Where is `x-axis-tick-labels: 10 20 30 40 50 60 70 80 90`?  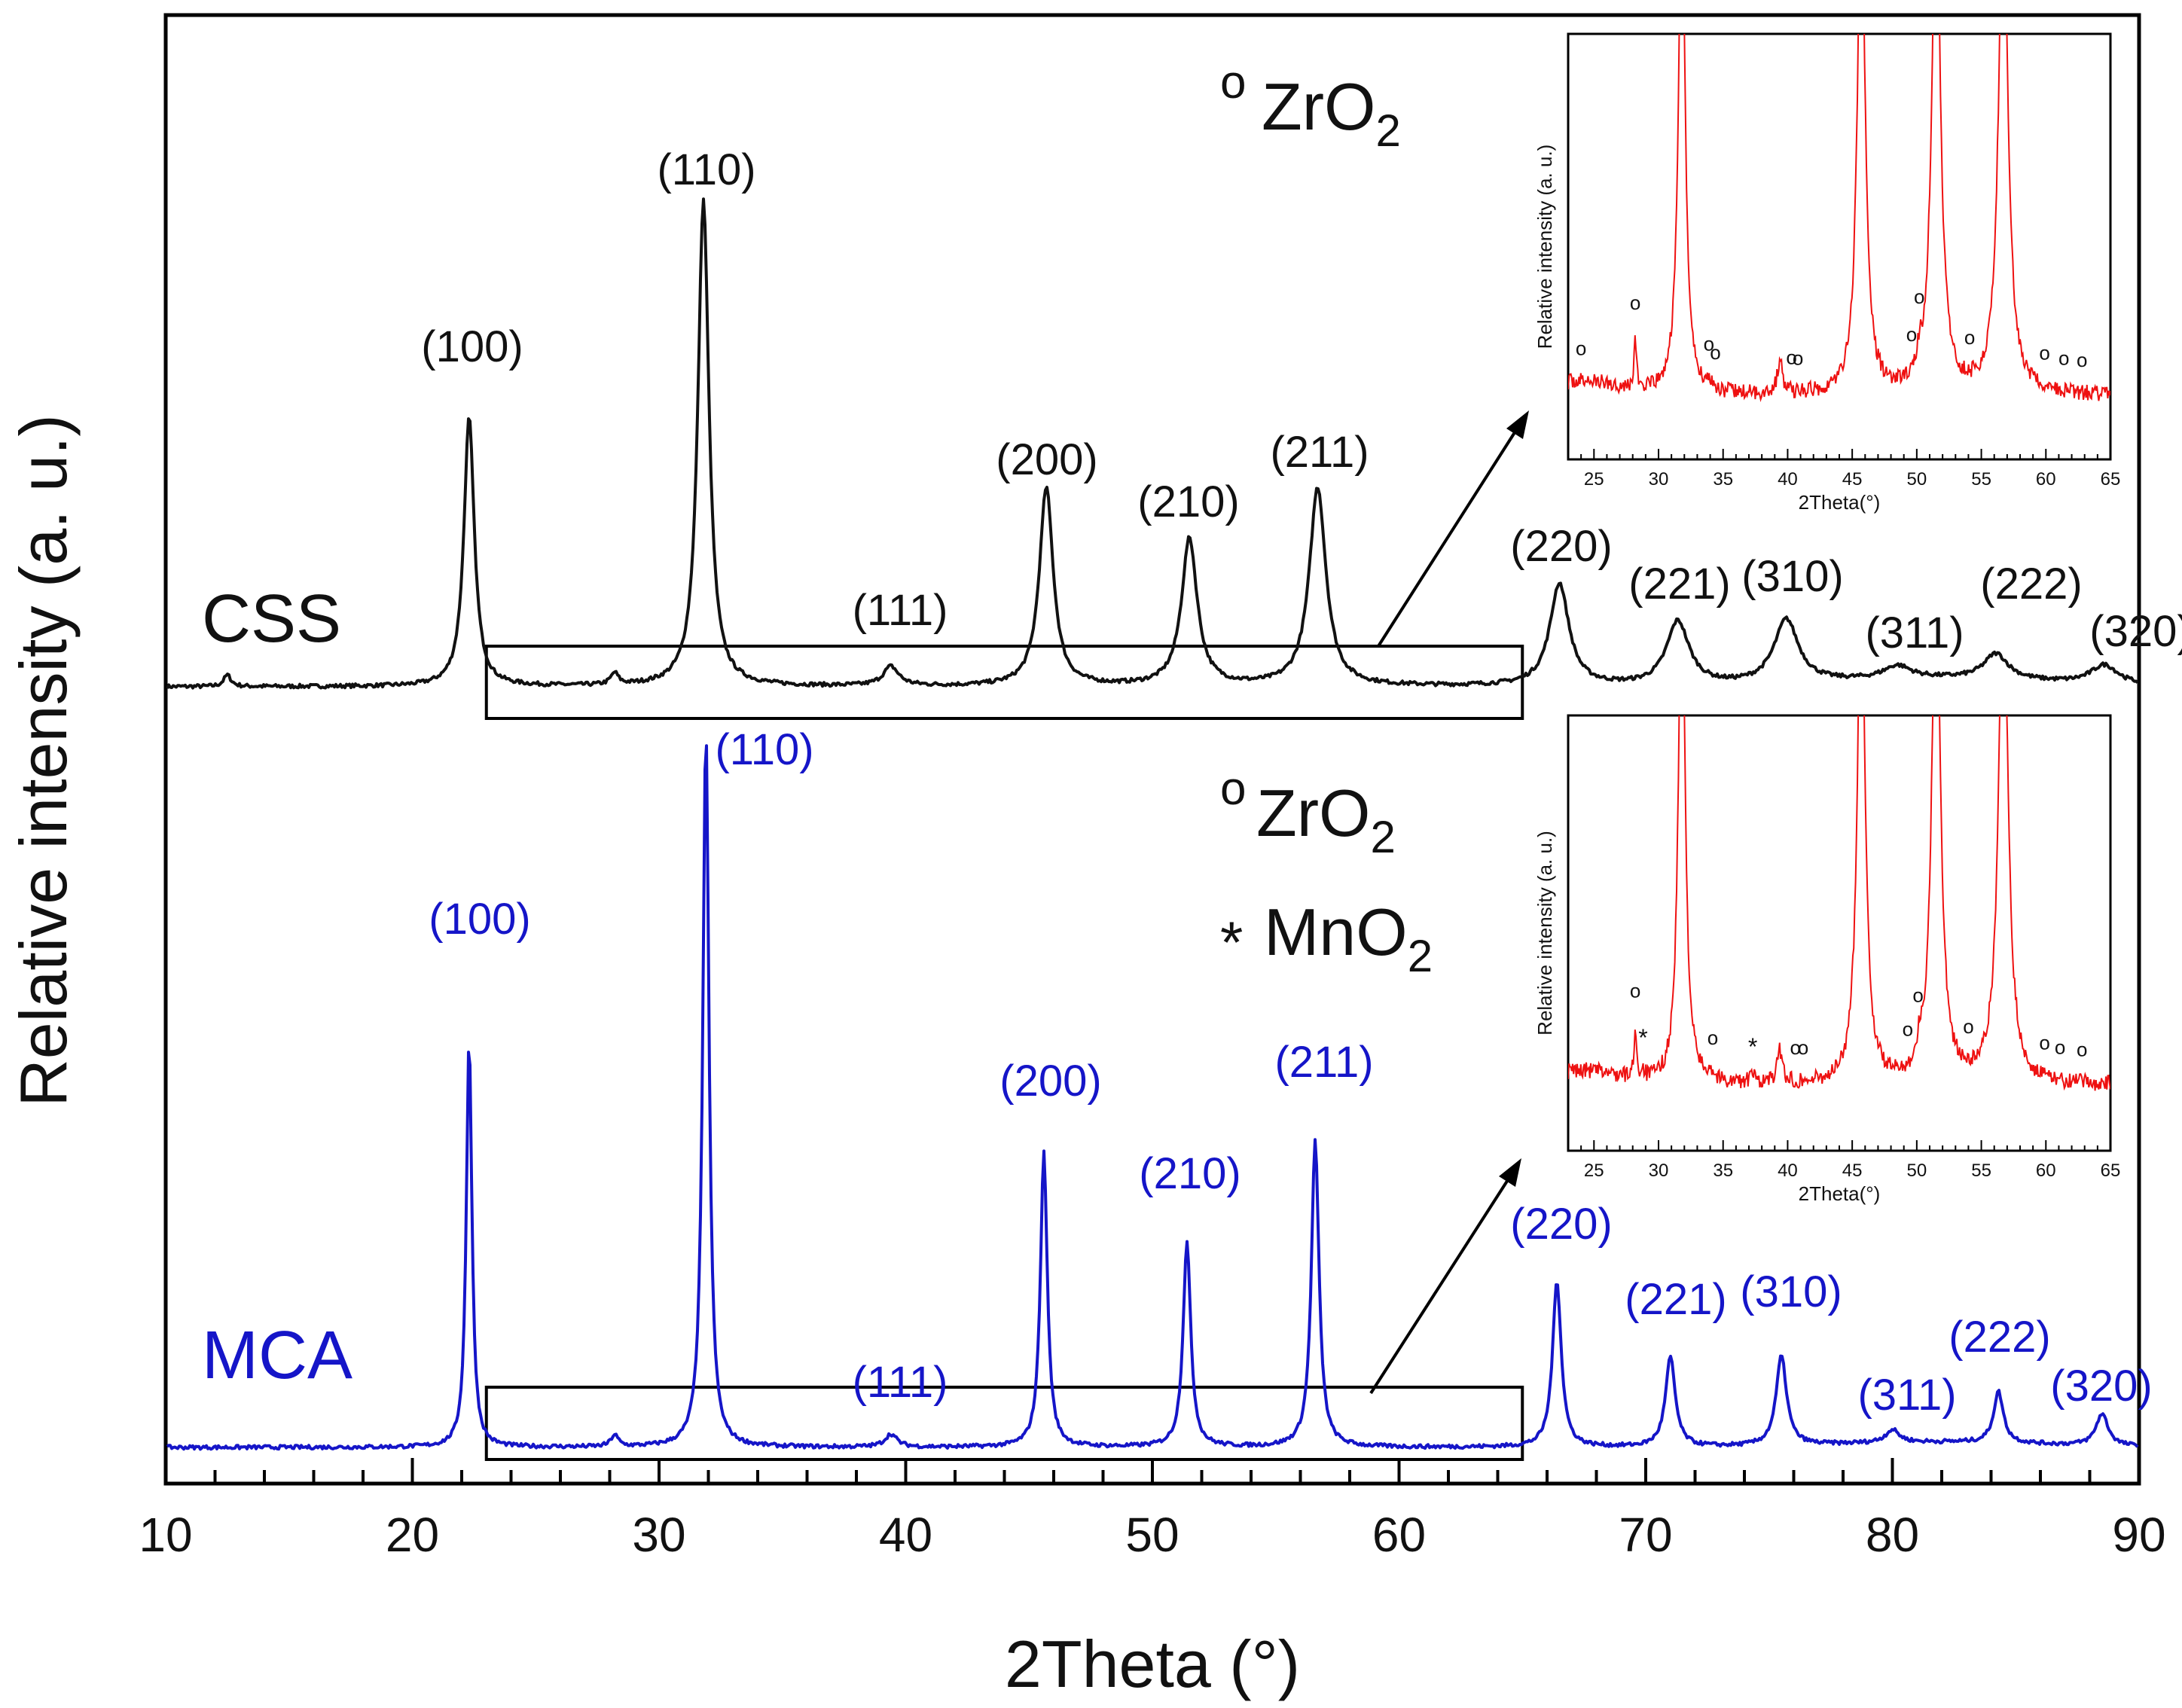
x-axis-tick-labels: 10 20 30 40 50 60 70 80 90 is located at coordinates (1152, 1535).